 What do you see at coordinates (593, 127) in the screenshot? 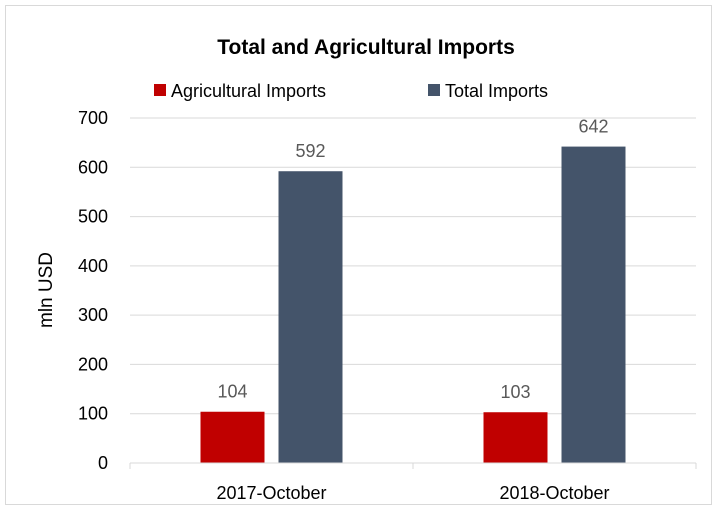
I see `data-label-total-imports: 642` at bounding box center [593, 127].